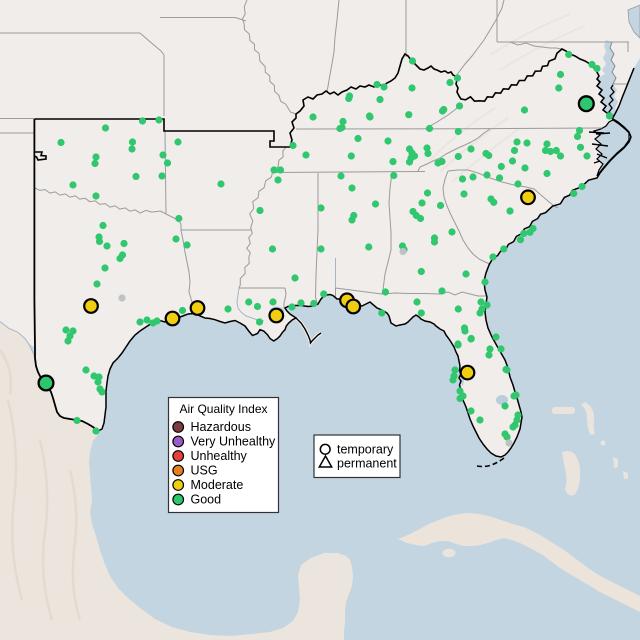  What do you see at coordinates (219, 456) in the screenshot?
I see `svg-text: Unhealthy` at bounding box center [219, 456].